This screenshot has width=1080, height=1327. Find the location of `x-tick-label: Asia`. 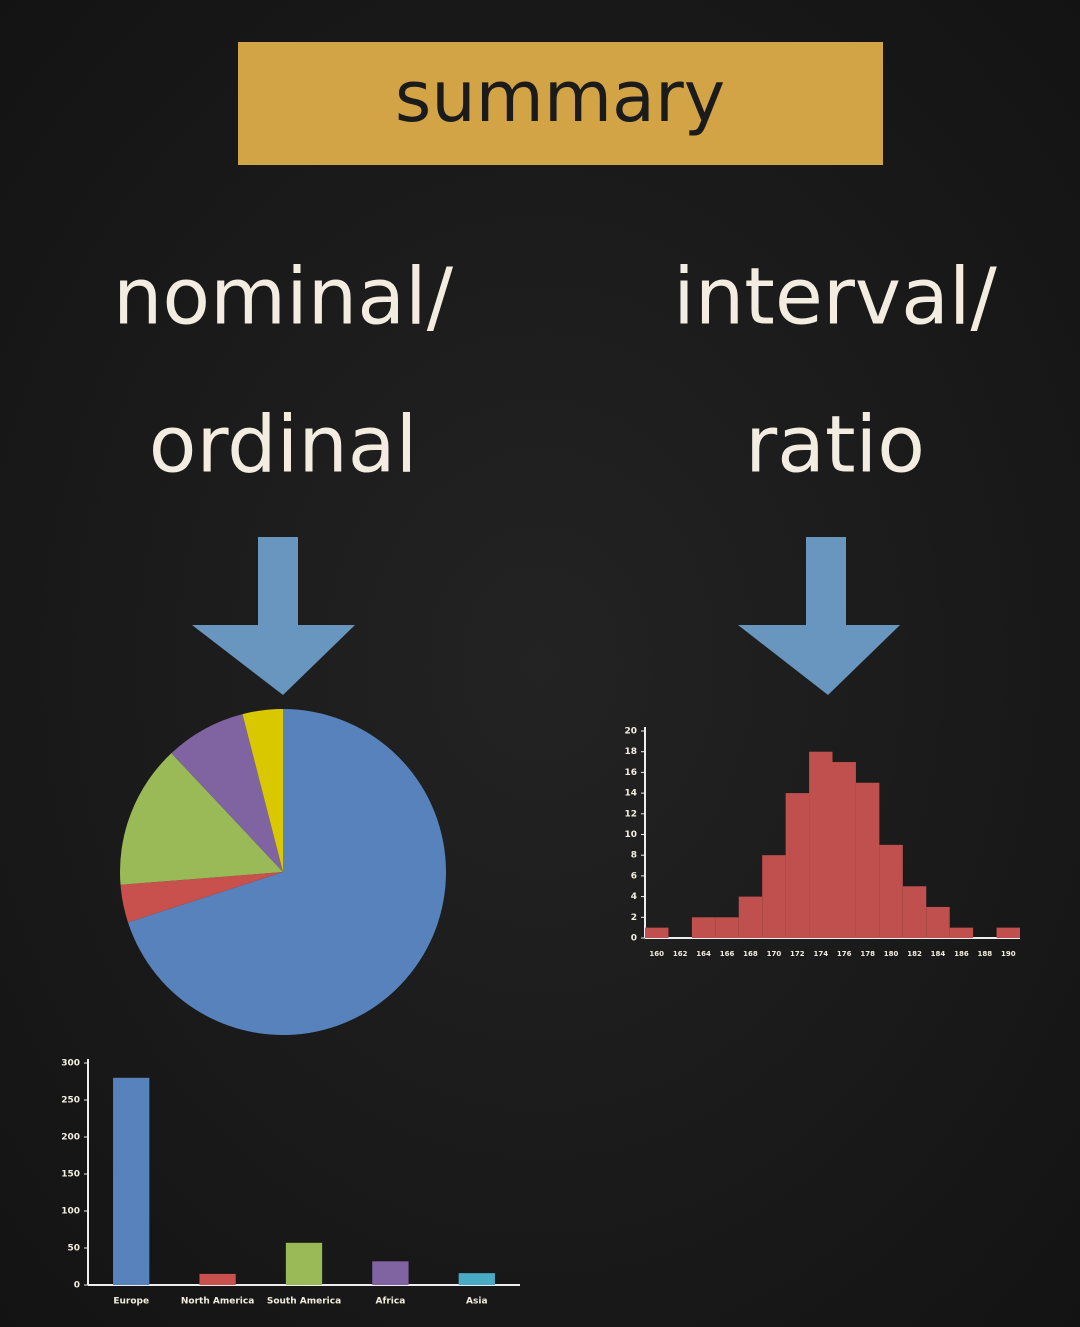

x-tick-label: Asia is located at coordinates (476, 1302).